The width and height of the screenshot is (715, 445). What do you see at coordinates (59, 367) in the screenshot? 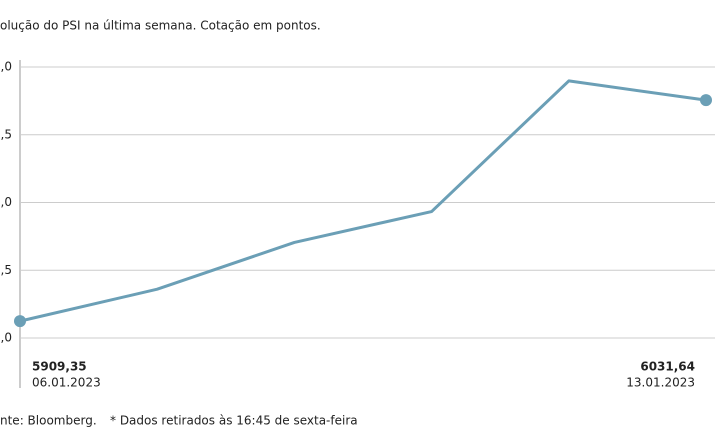
I see `value-label: 5909,35` at bounding box center [59, 367].